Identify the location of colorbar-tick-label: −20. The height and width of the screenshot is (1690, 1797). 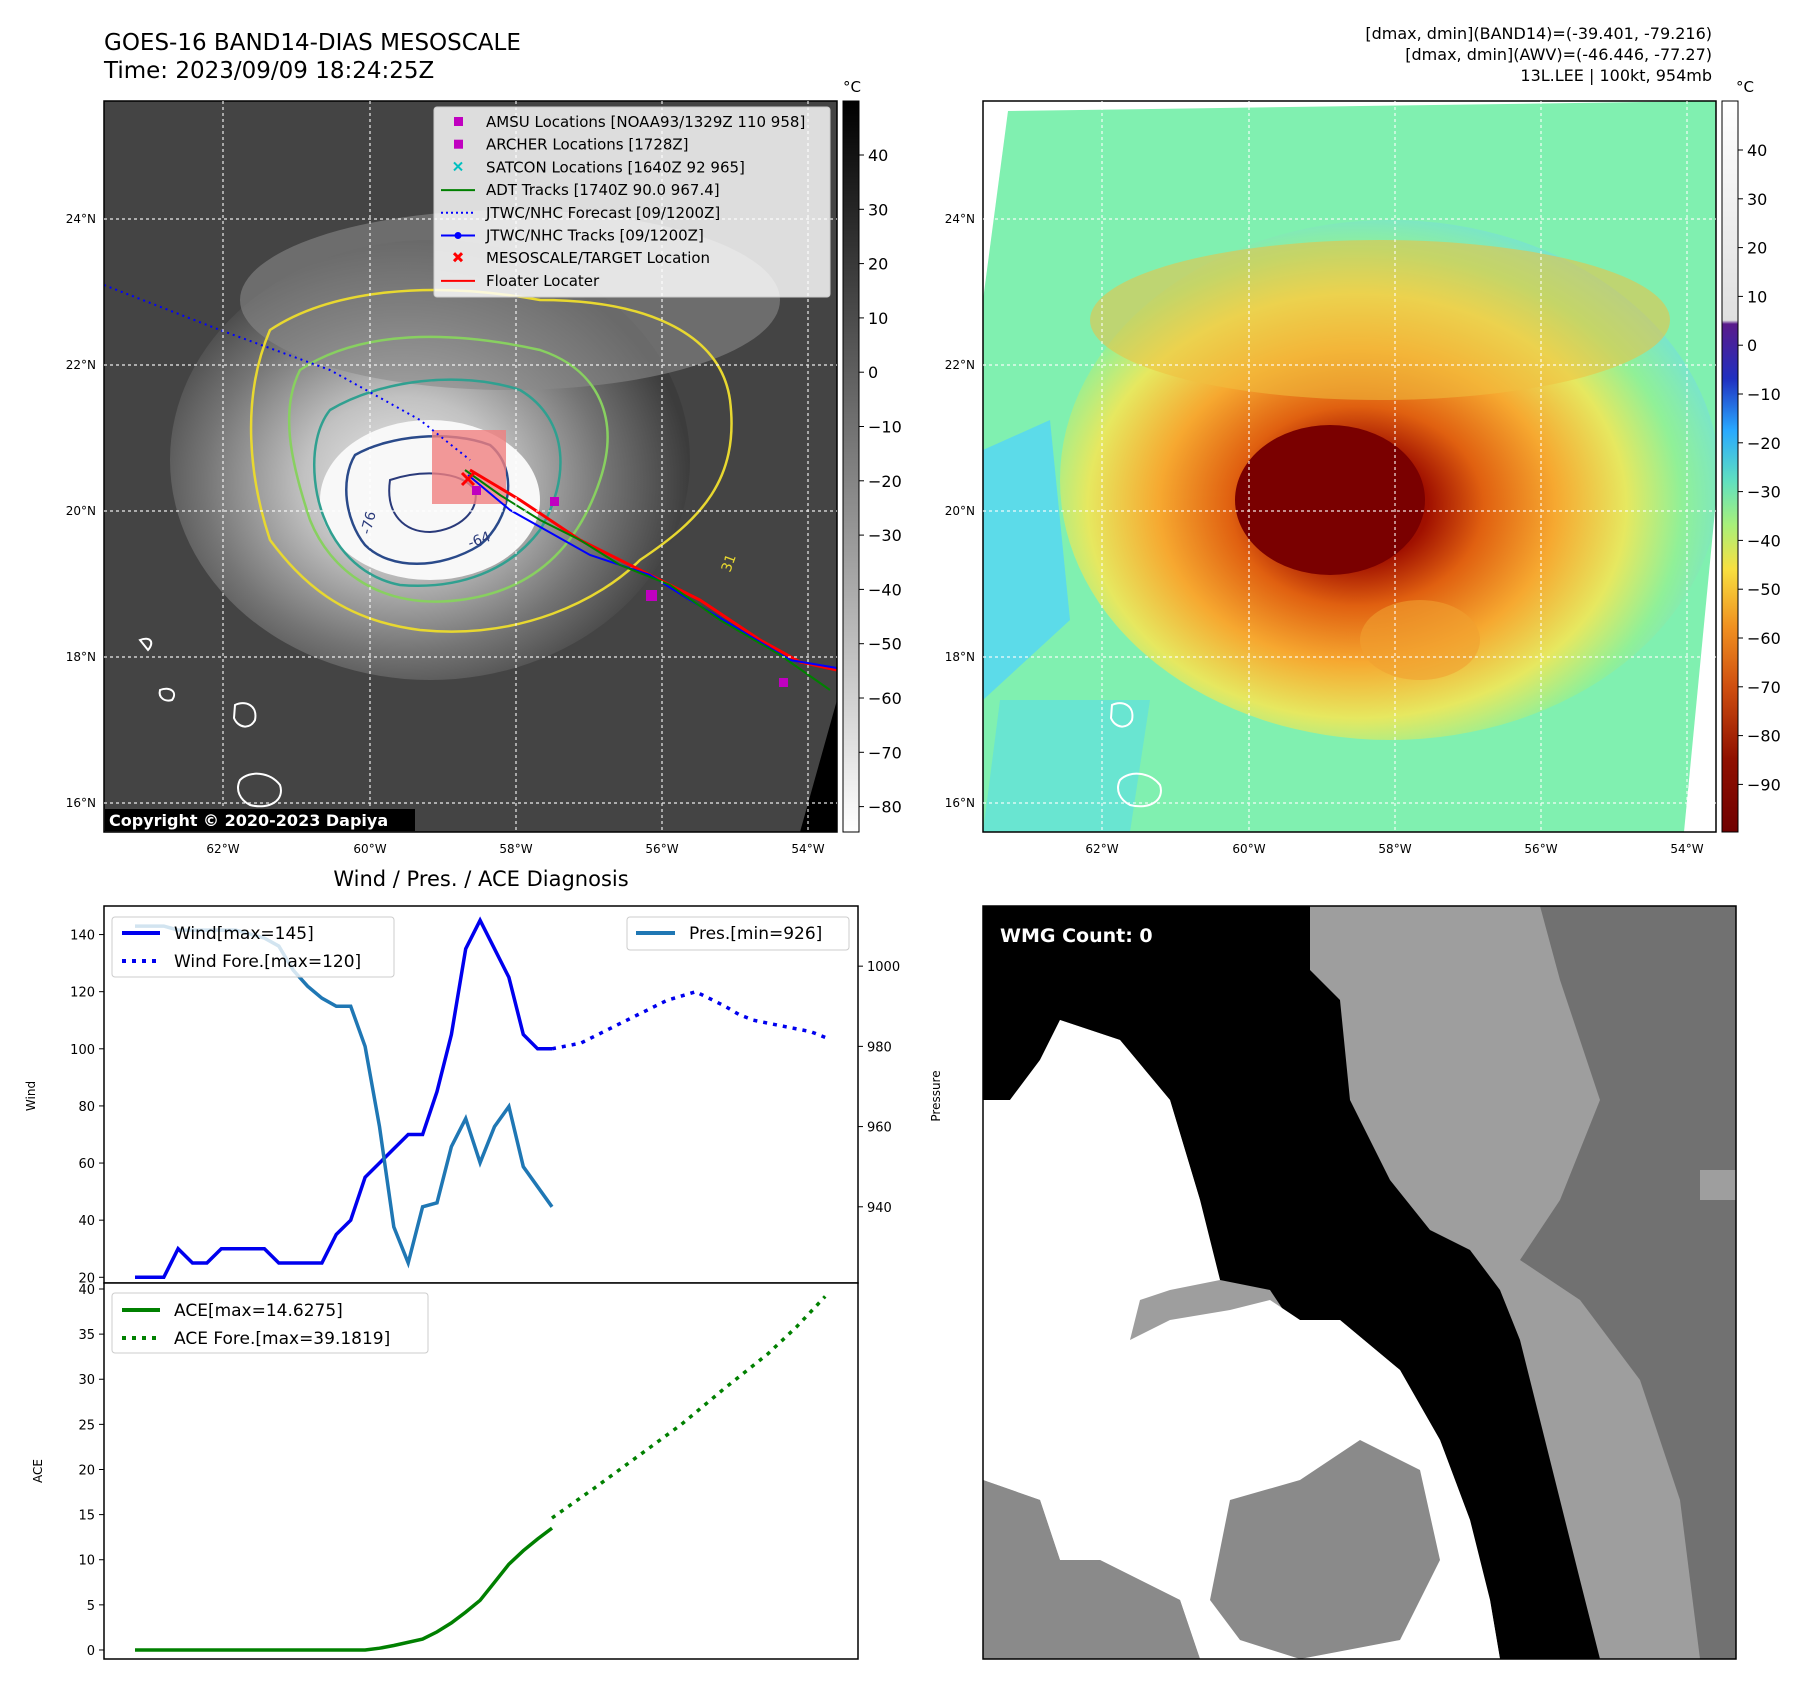
(885, 481).